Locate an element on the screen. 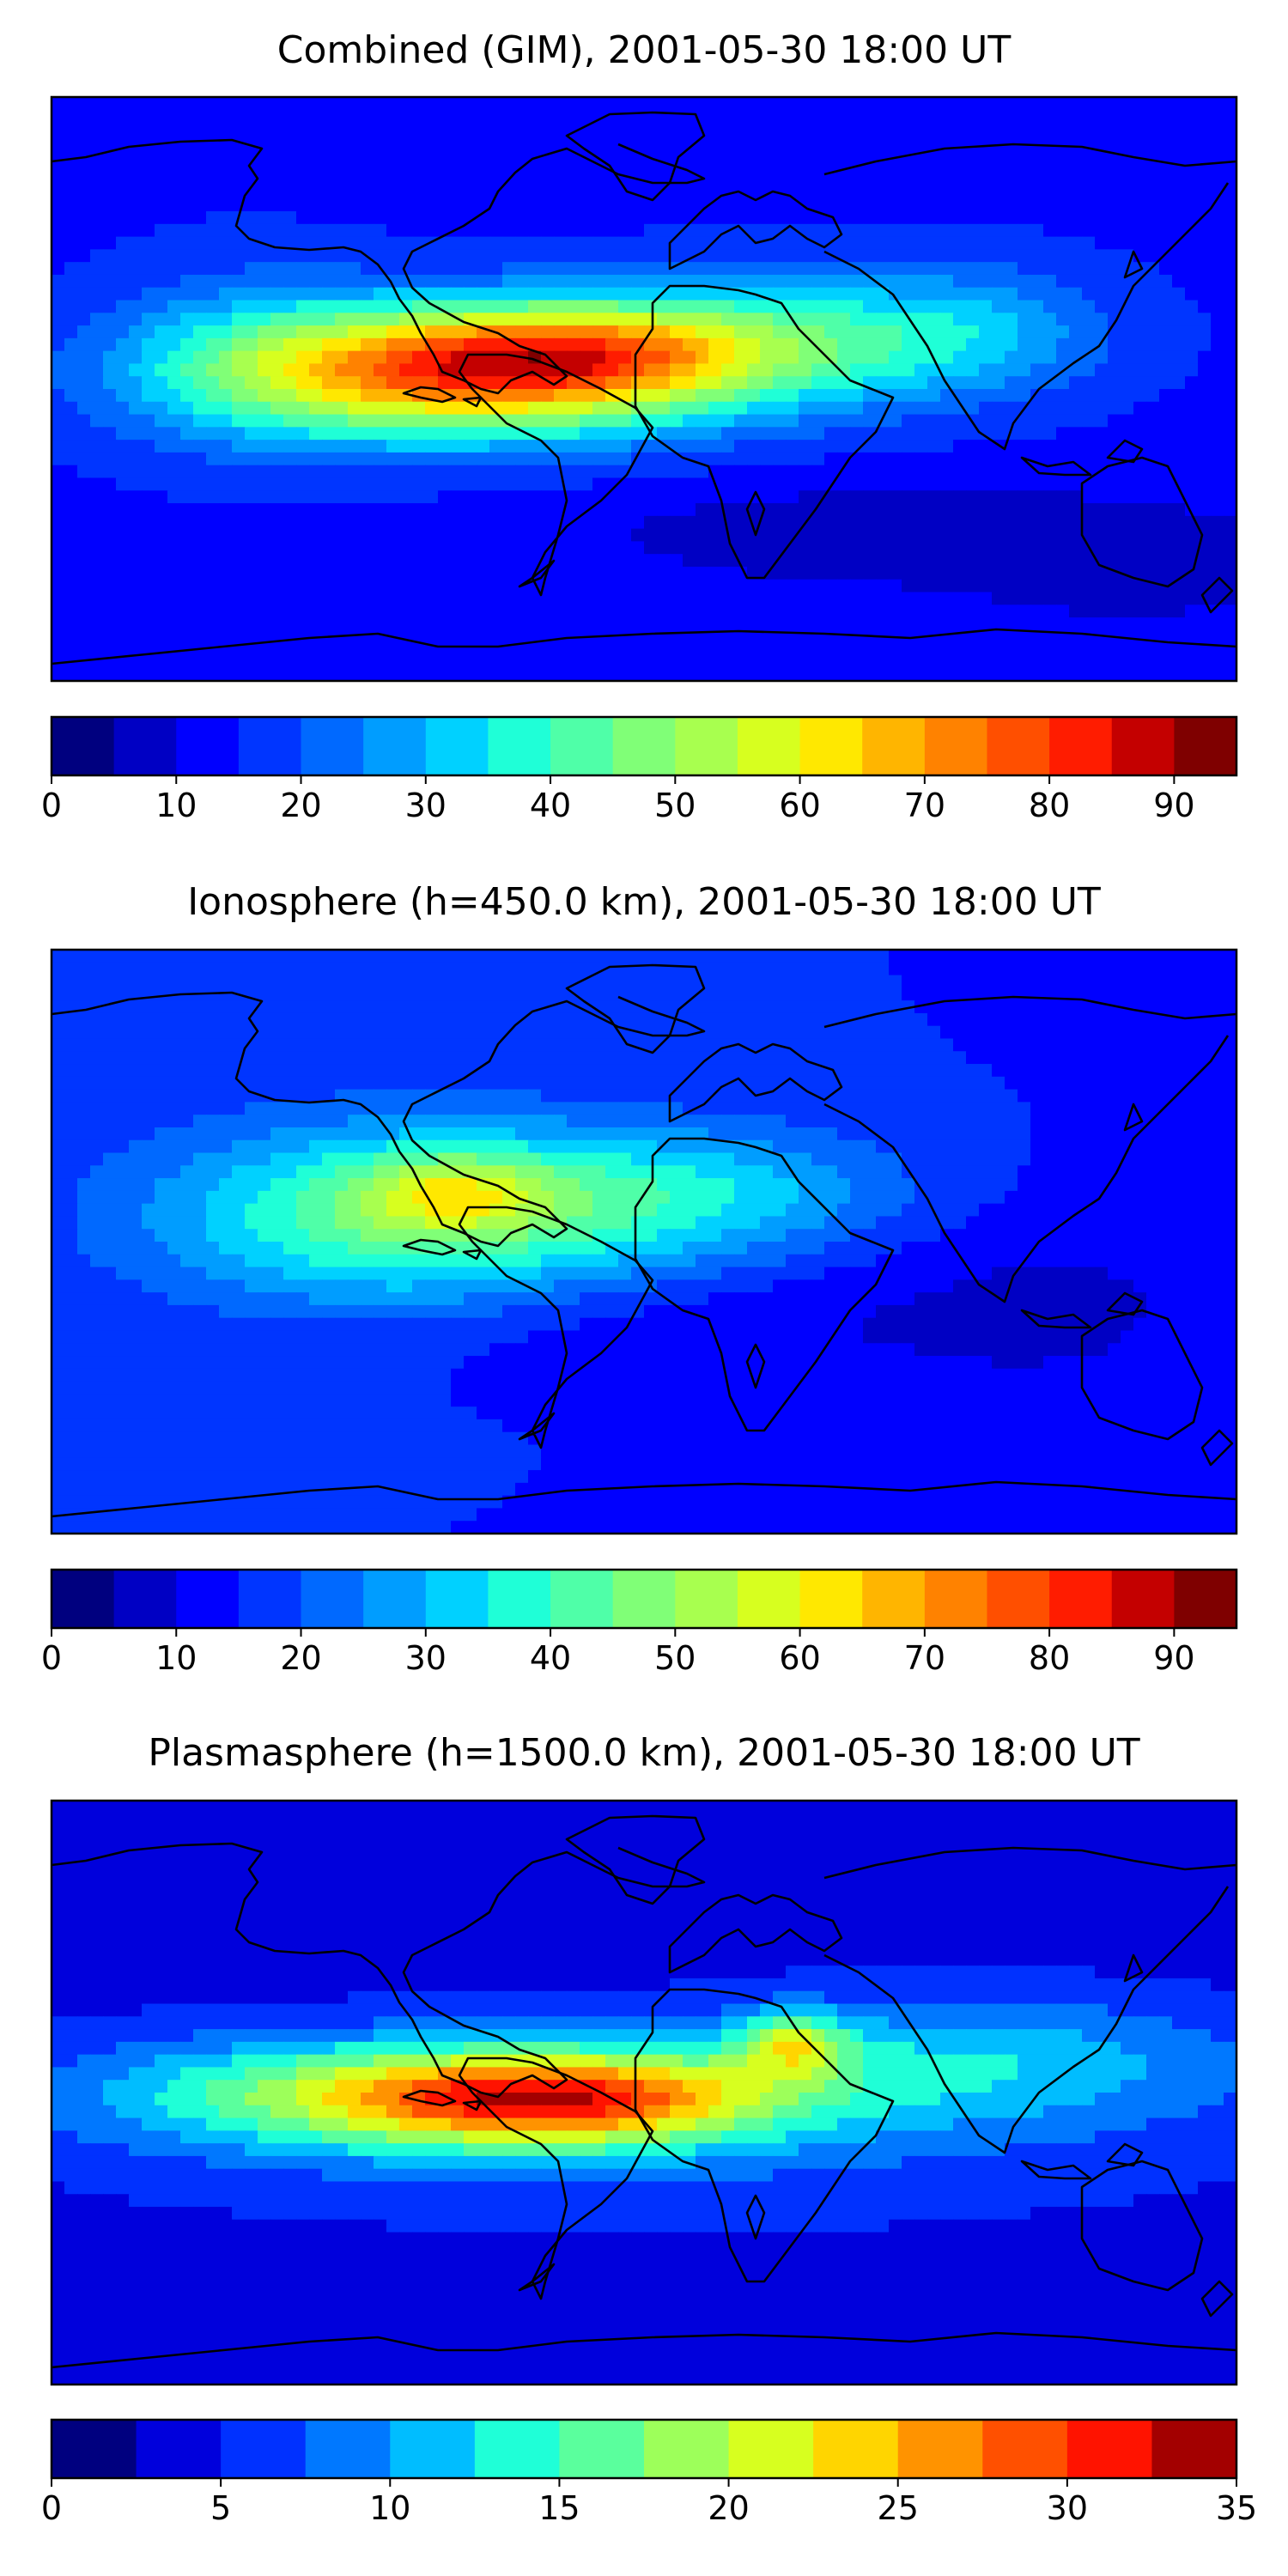 This screenshot has height=2576, width=1288. colorbar-tick-label: 15 is located at coordinates (559, 2508).